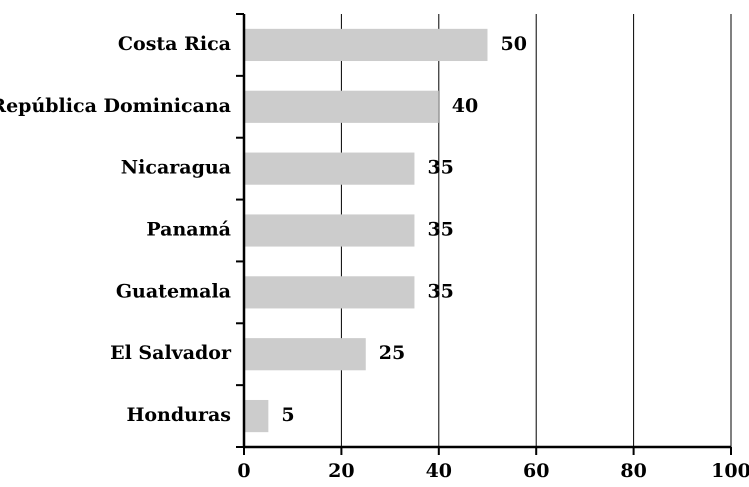 This screenshot has height=487, width=749. What do you see at coordinates (514, 44) in the screenshot?
I see `value-label-0: 50` at bounding box center [514, 44].